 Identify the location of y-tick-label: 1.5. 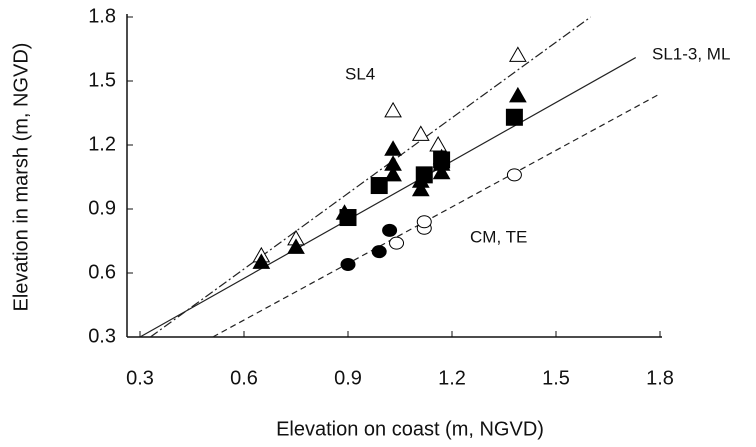
(102, 80).